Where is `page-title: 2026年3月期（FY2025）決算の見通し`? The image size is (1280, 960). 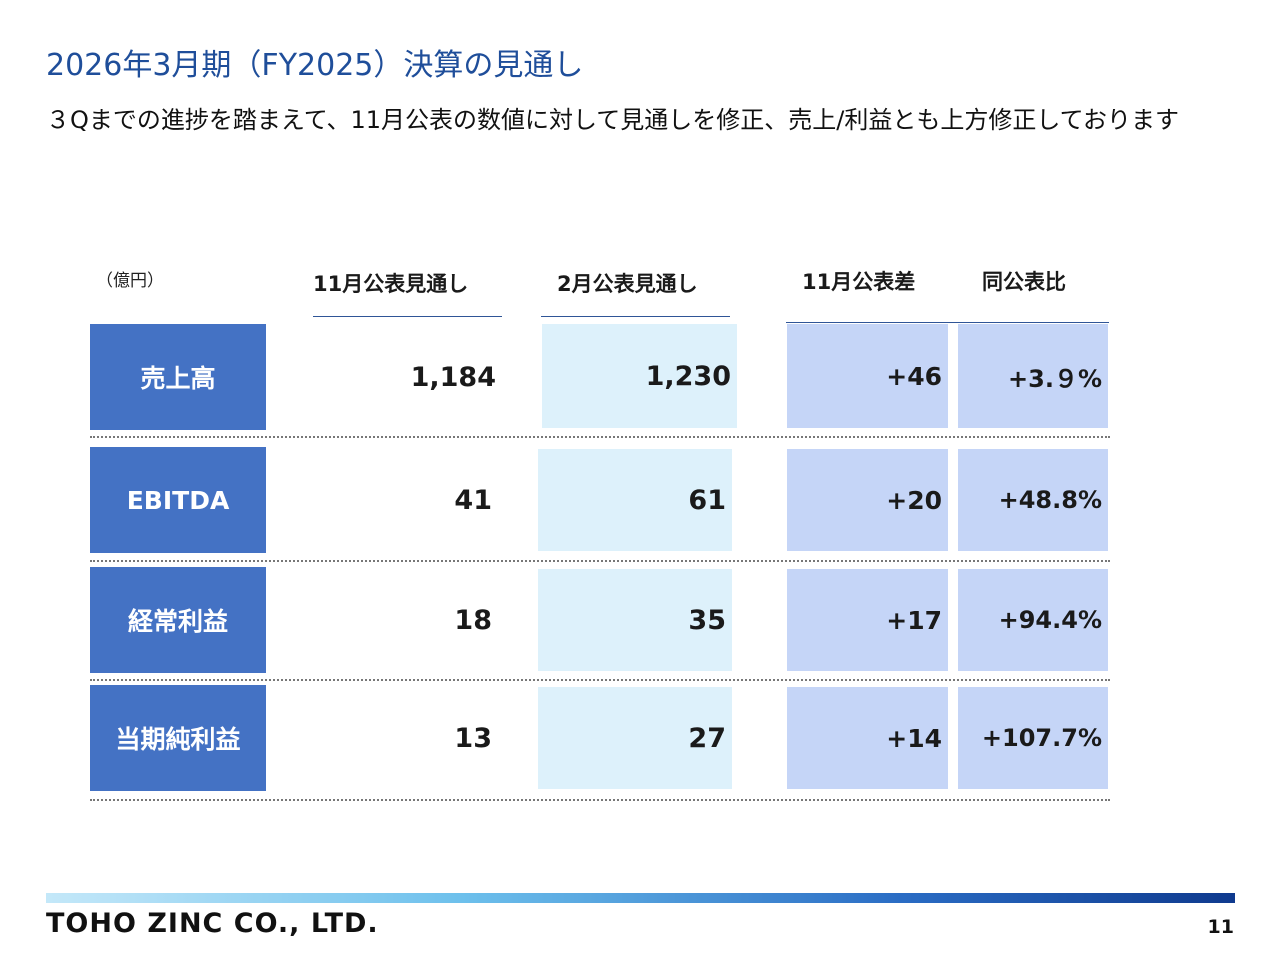 page-title: 2026年3月期（FY2025）決算の見通し is located at coordinates (315, 65).